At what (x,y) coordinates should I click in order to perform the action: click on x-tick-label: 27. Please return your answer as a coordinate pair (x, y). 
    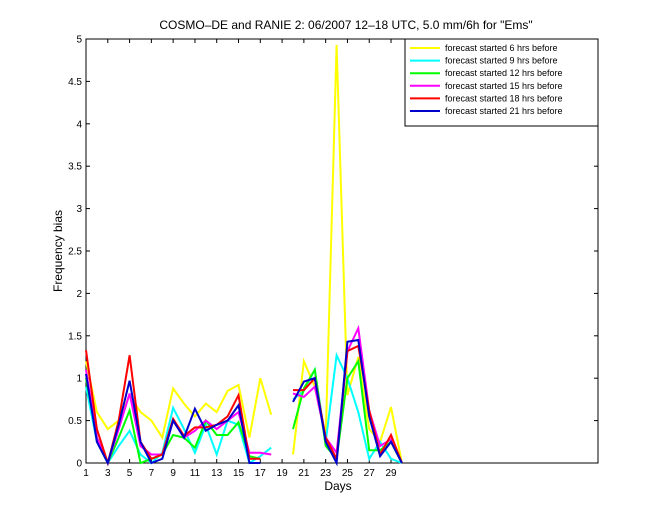
    Looking at the image, I should click on (370, 473).